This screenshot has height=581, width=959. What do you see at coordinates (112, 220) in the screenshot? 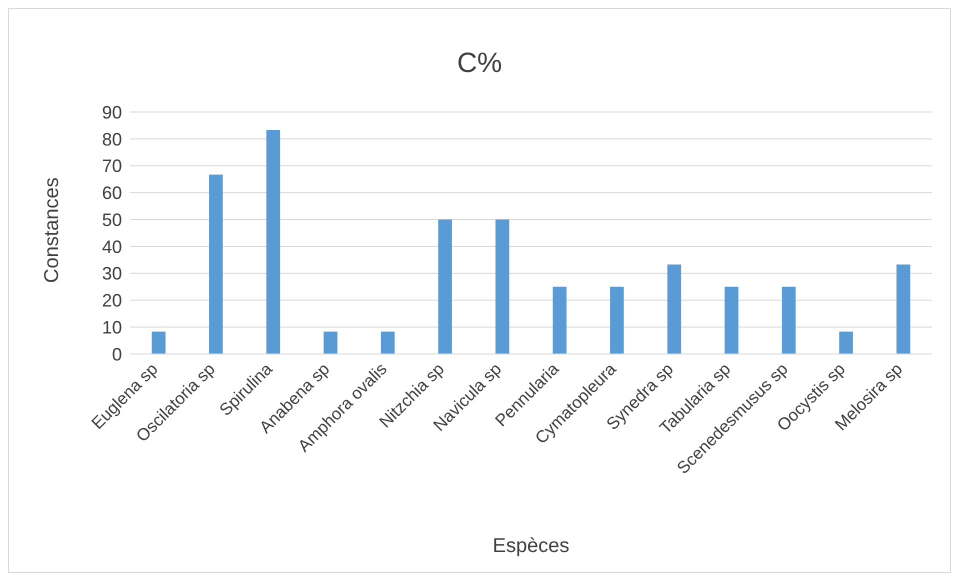
I see `y-tick-label: 50` at bounding box center [112, 220].